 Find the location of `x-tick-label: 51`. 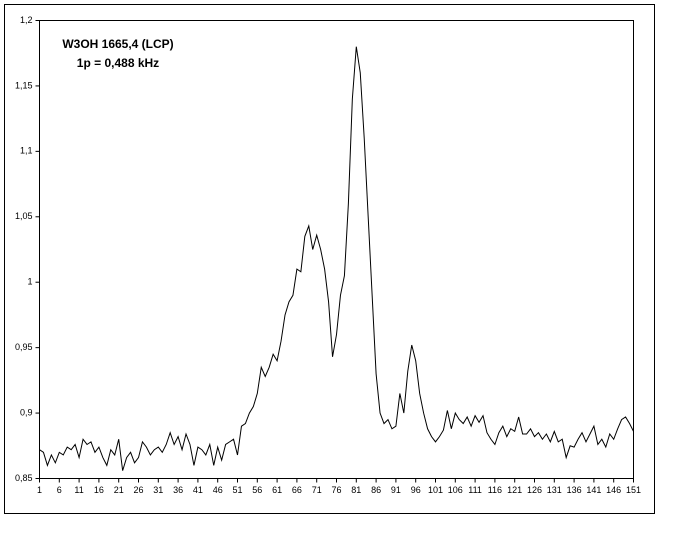

x-tick-label: 51 is located at coordinates (237, 490).